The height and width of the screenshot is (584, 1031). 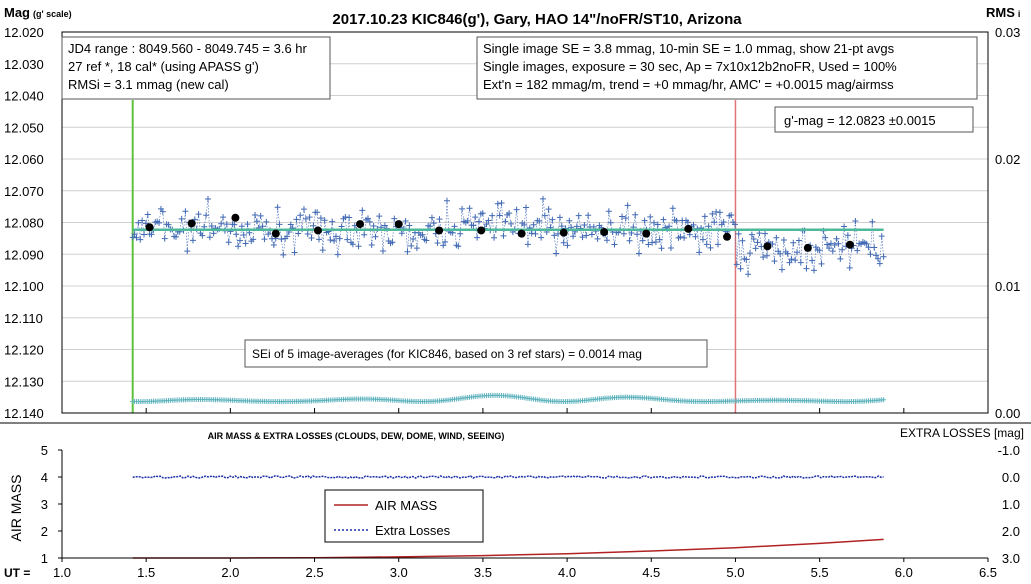 I want to click on bottom-x-tick-label: 1.0, so click(x=62, y=572).